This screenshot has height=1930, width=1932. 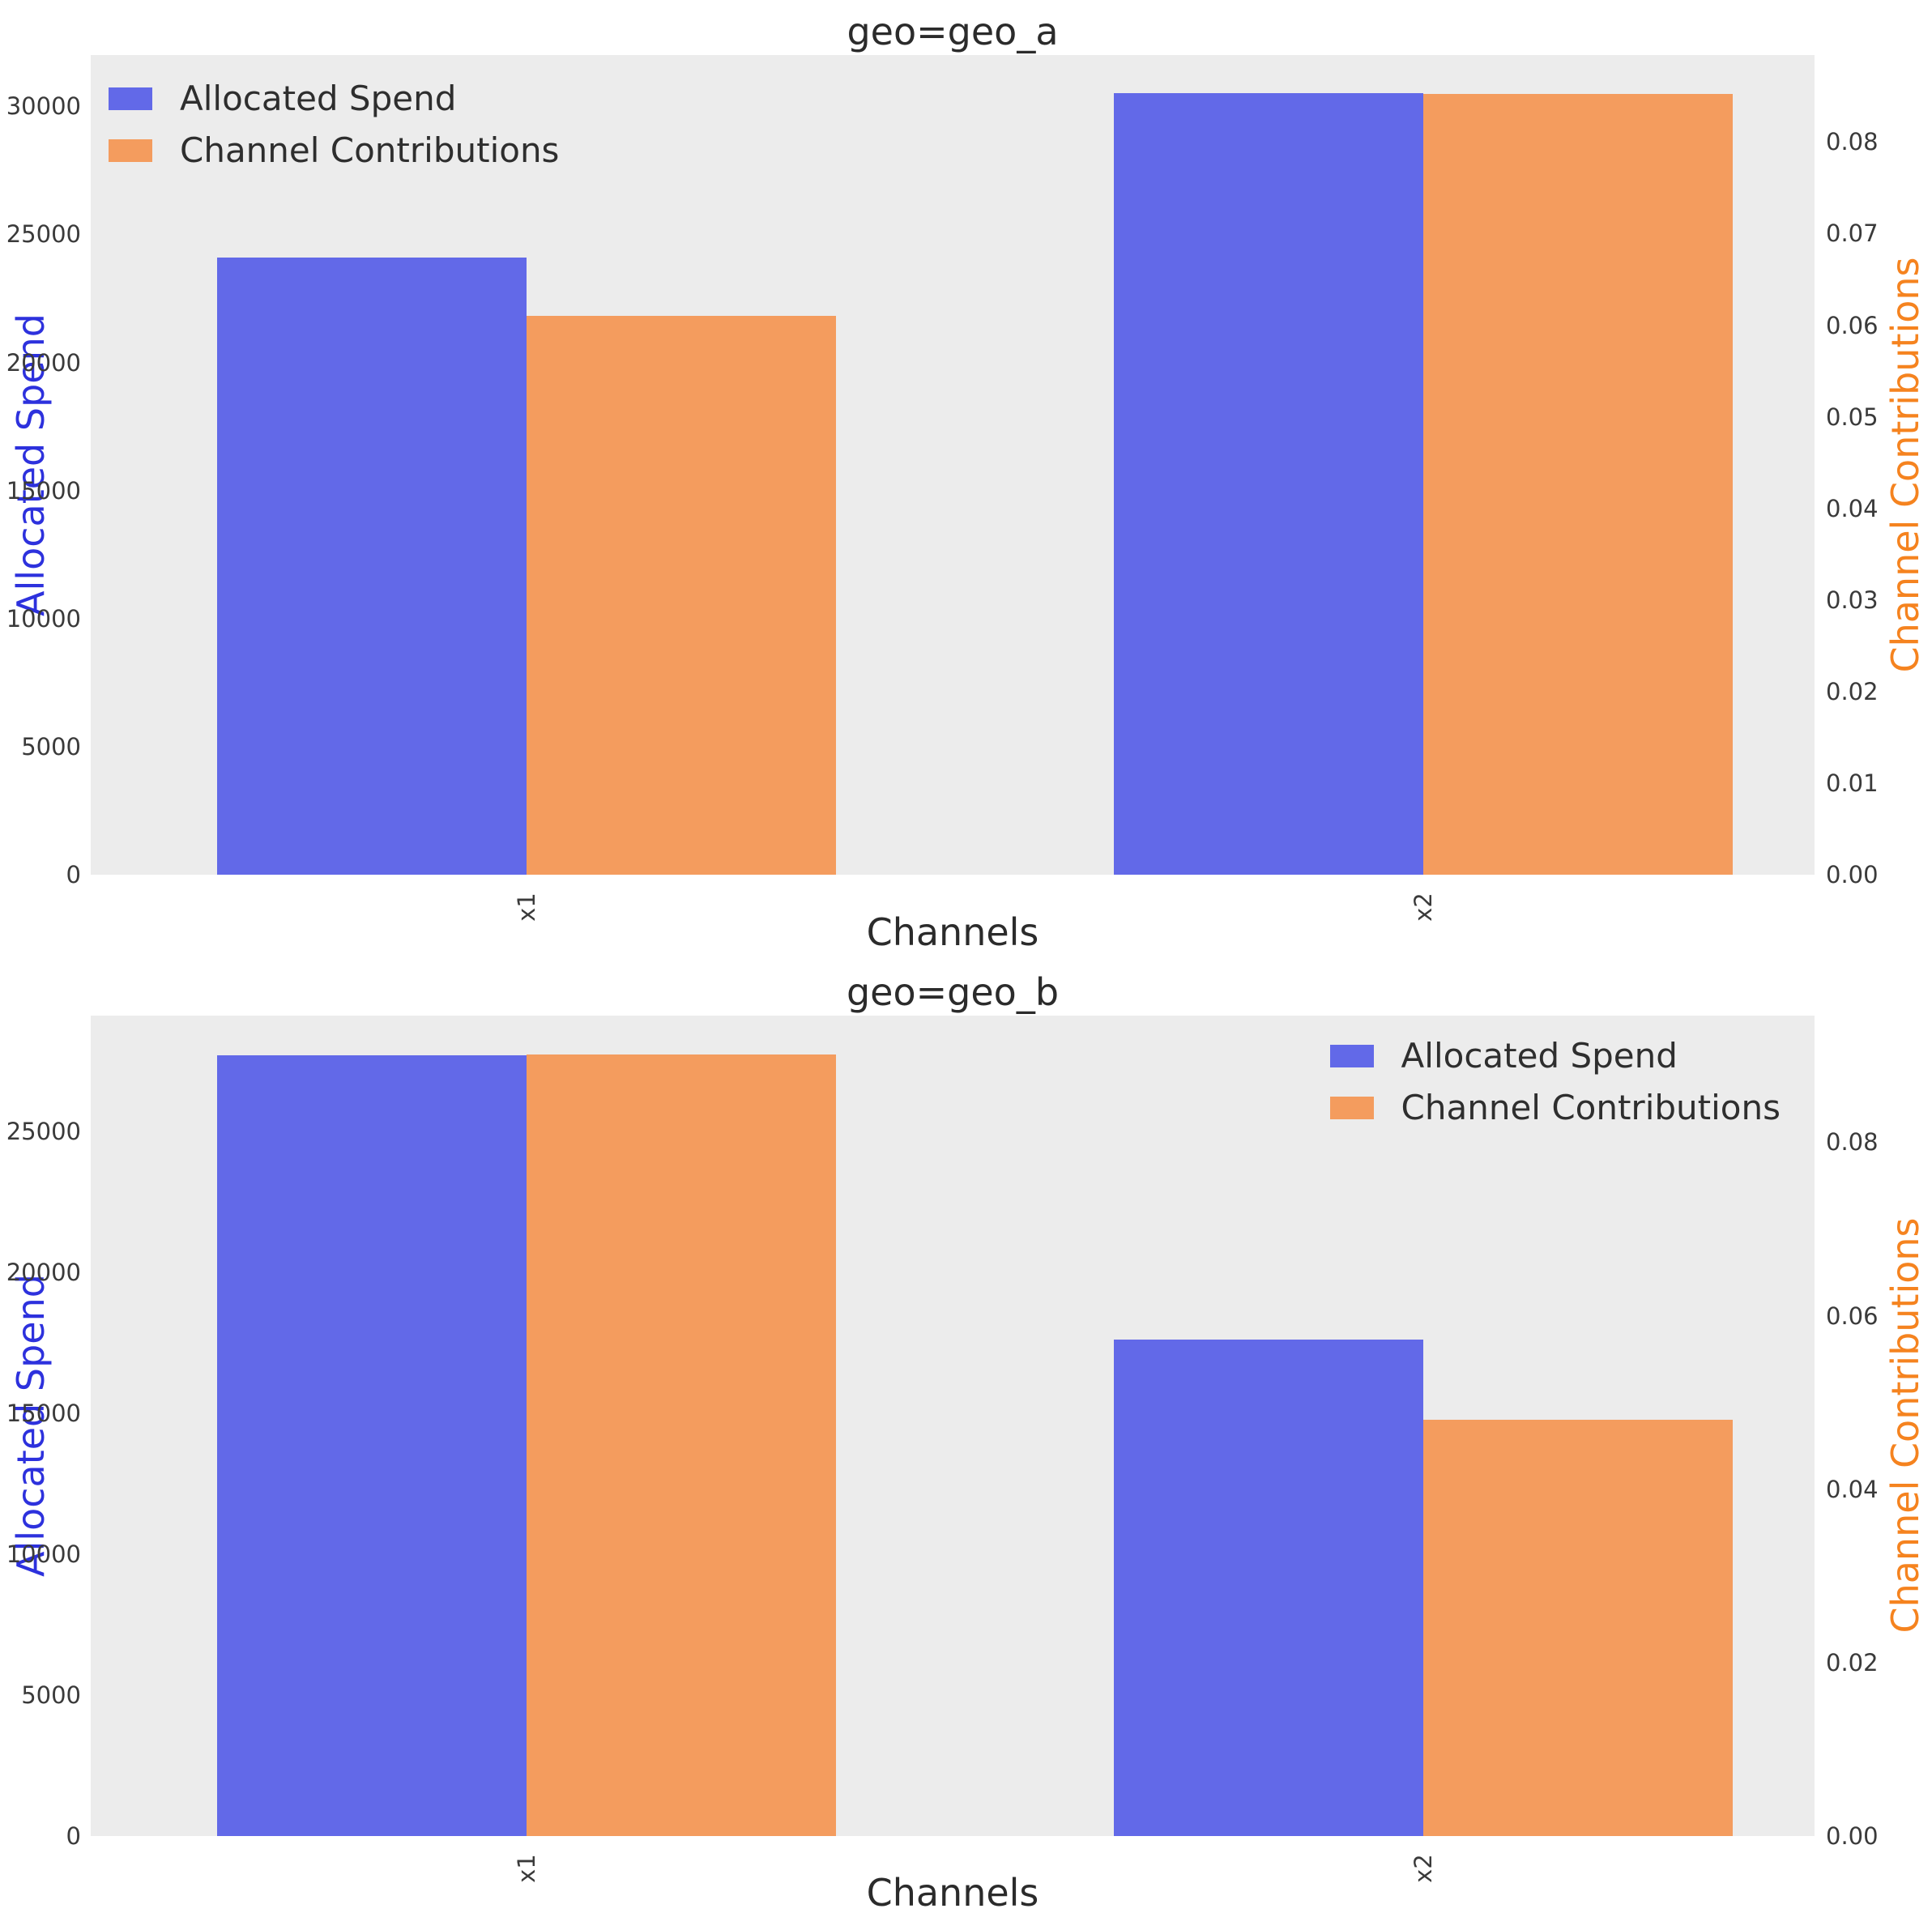 I want to click on subplot-a-xlabel: Channels, so click(x=952, y=932).